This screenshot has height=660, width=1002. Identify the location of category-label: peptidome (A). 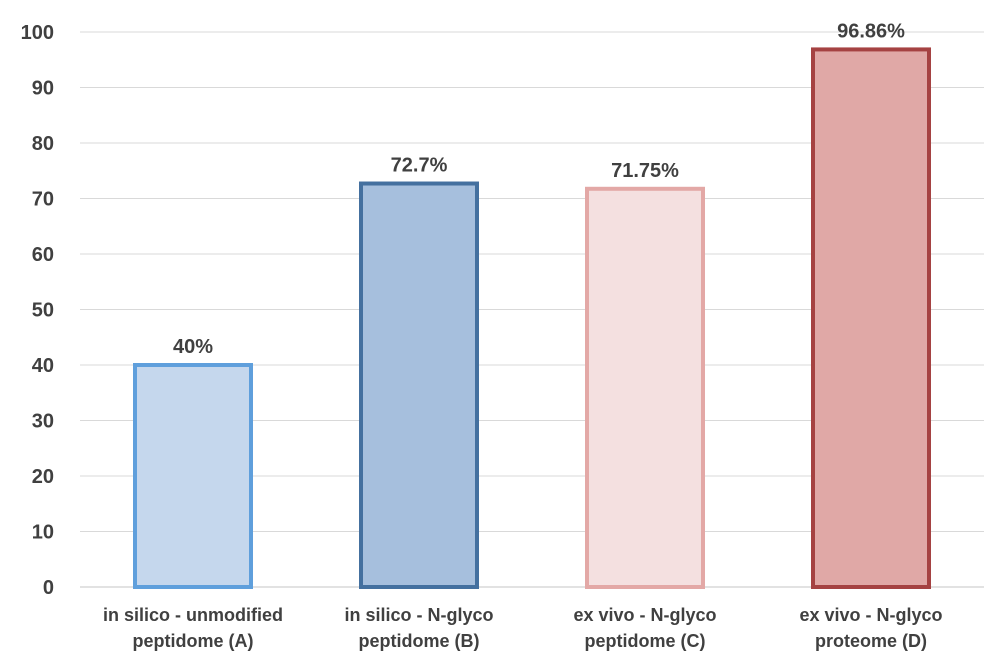
(193, 641).